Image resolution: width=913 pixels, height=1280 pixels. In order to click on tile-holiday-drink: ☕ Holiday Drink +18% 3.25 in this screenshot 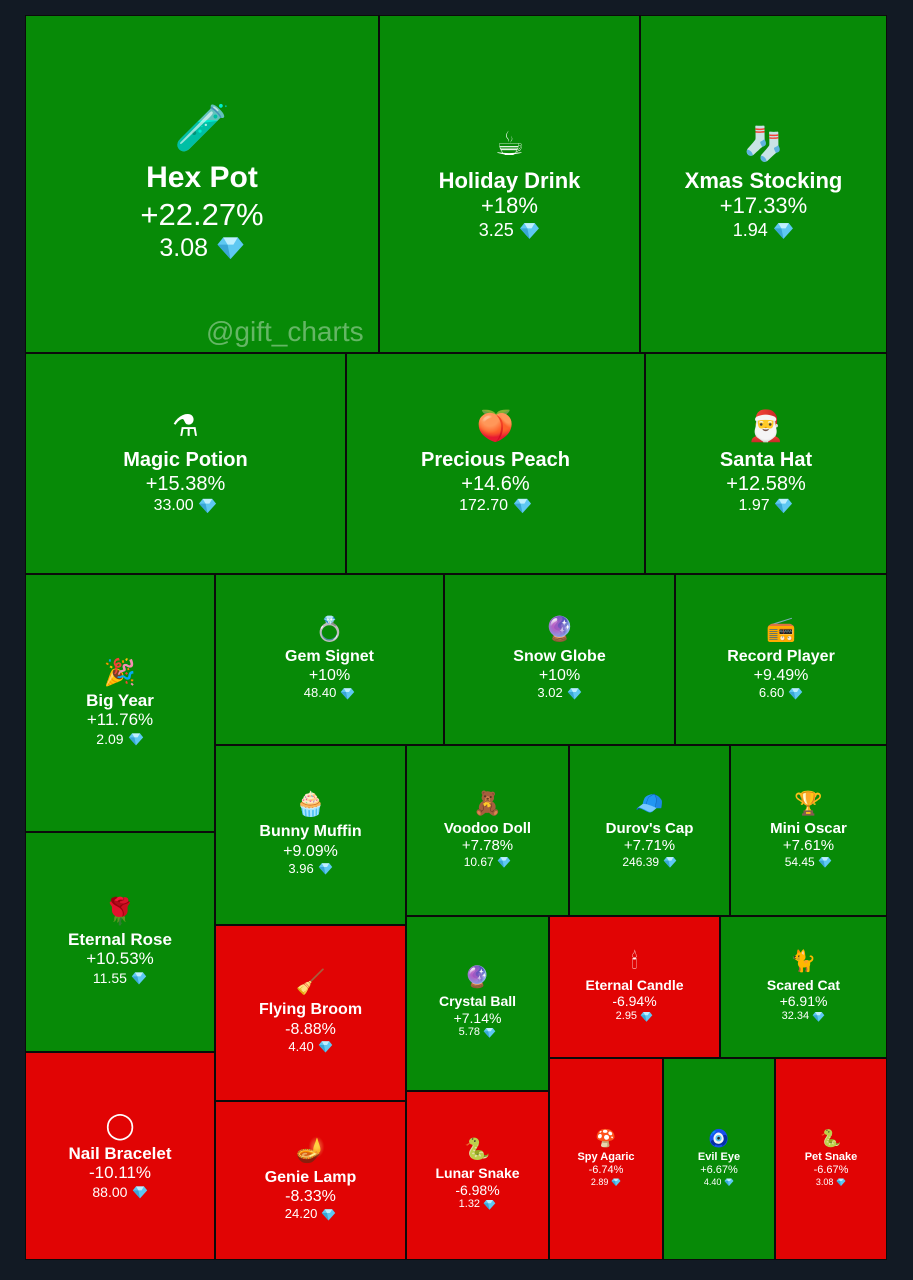, I will do `click(509, 184)`.